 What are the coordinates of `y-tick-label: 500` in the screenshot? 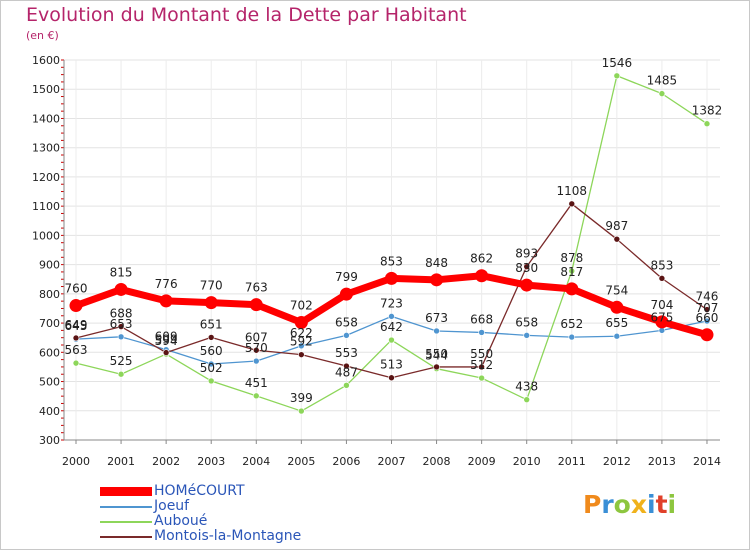 It's located at (49, 382).